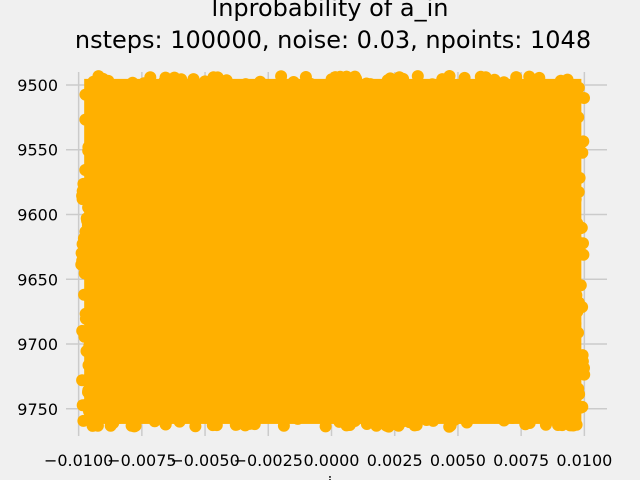 Image resolution: width=640 pixels, height=480 pixels. I want to click on x-tick-label: −0.0050, so click(204, 460).